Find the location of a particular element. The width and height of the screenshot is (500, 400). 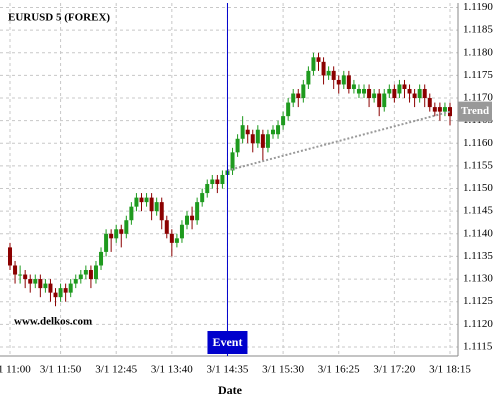

chart-title: EURUSD 5 (FOREX) is located at coordinates (59, 18).